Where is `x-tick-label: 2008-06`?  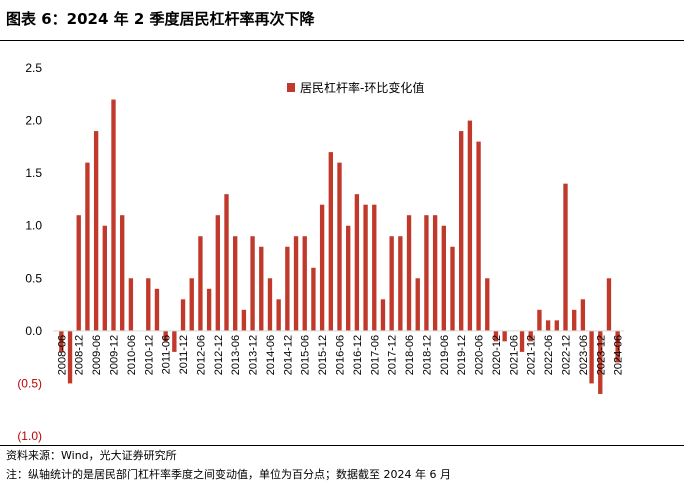
x-tick-label: 2008-06 is located at coordinates (62, 355).